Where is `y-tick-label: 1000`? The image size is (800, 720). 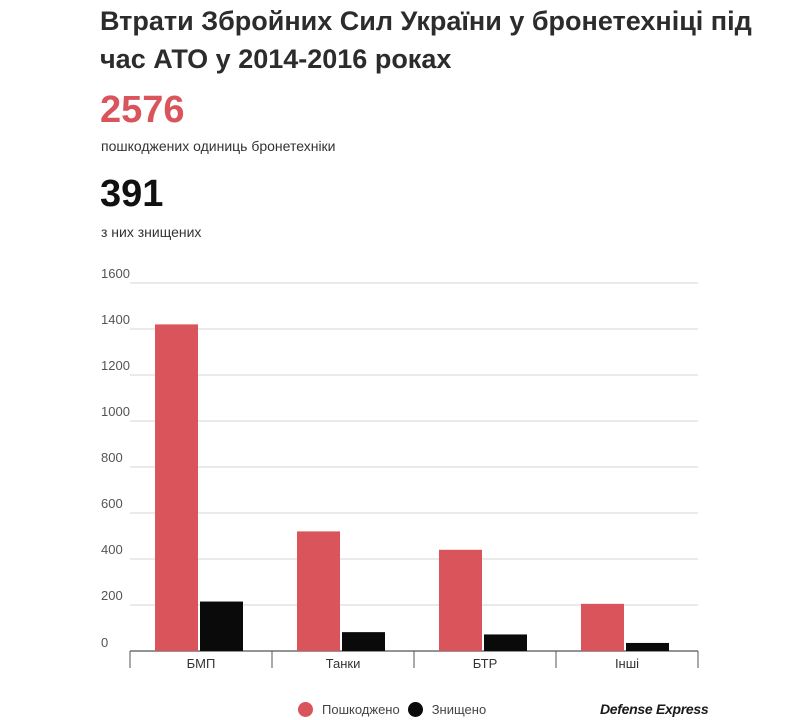
y-tick-label: 1000 is located at coordinates (115, 411).